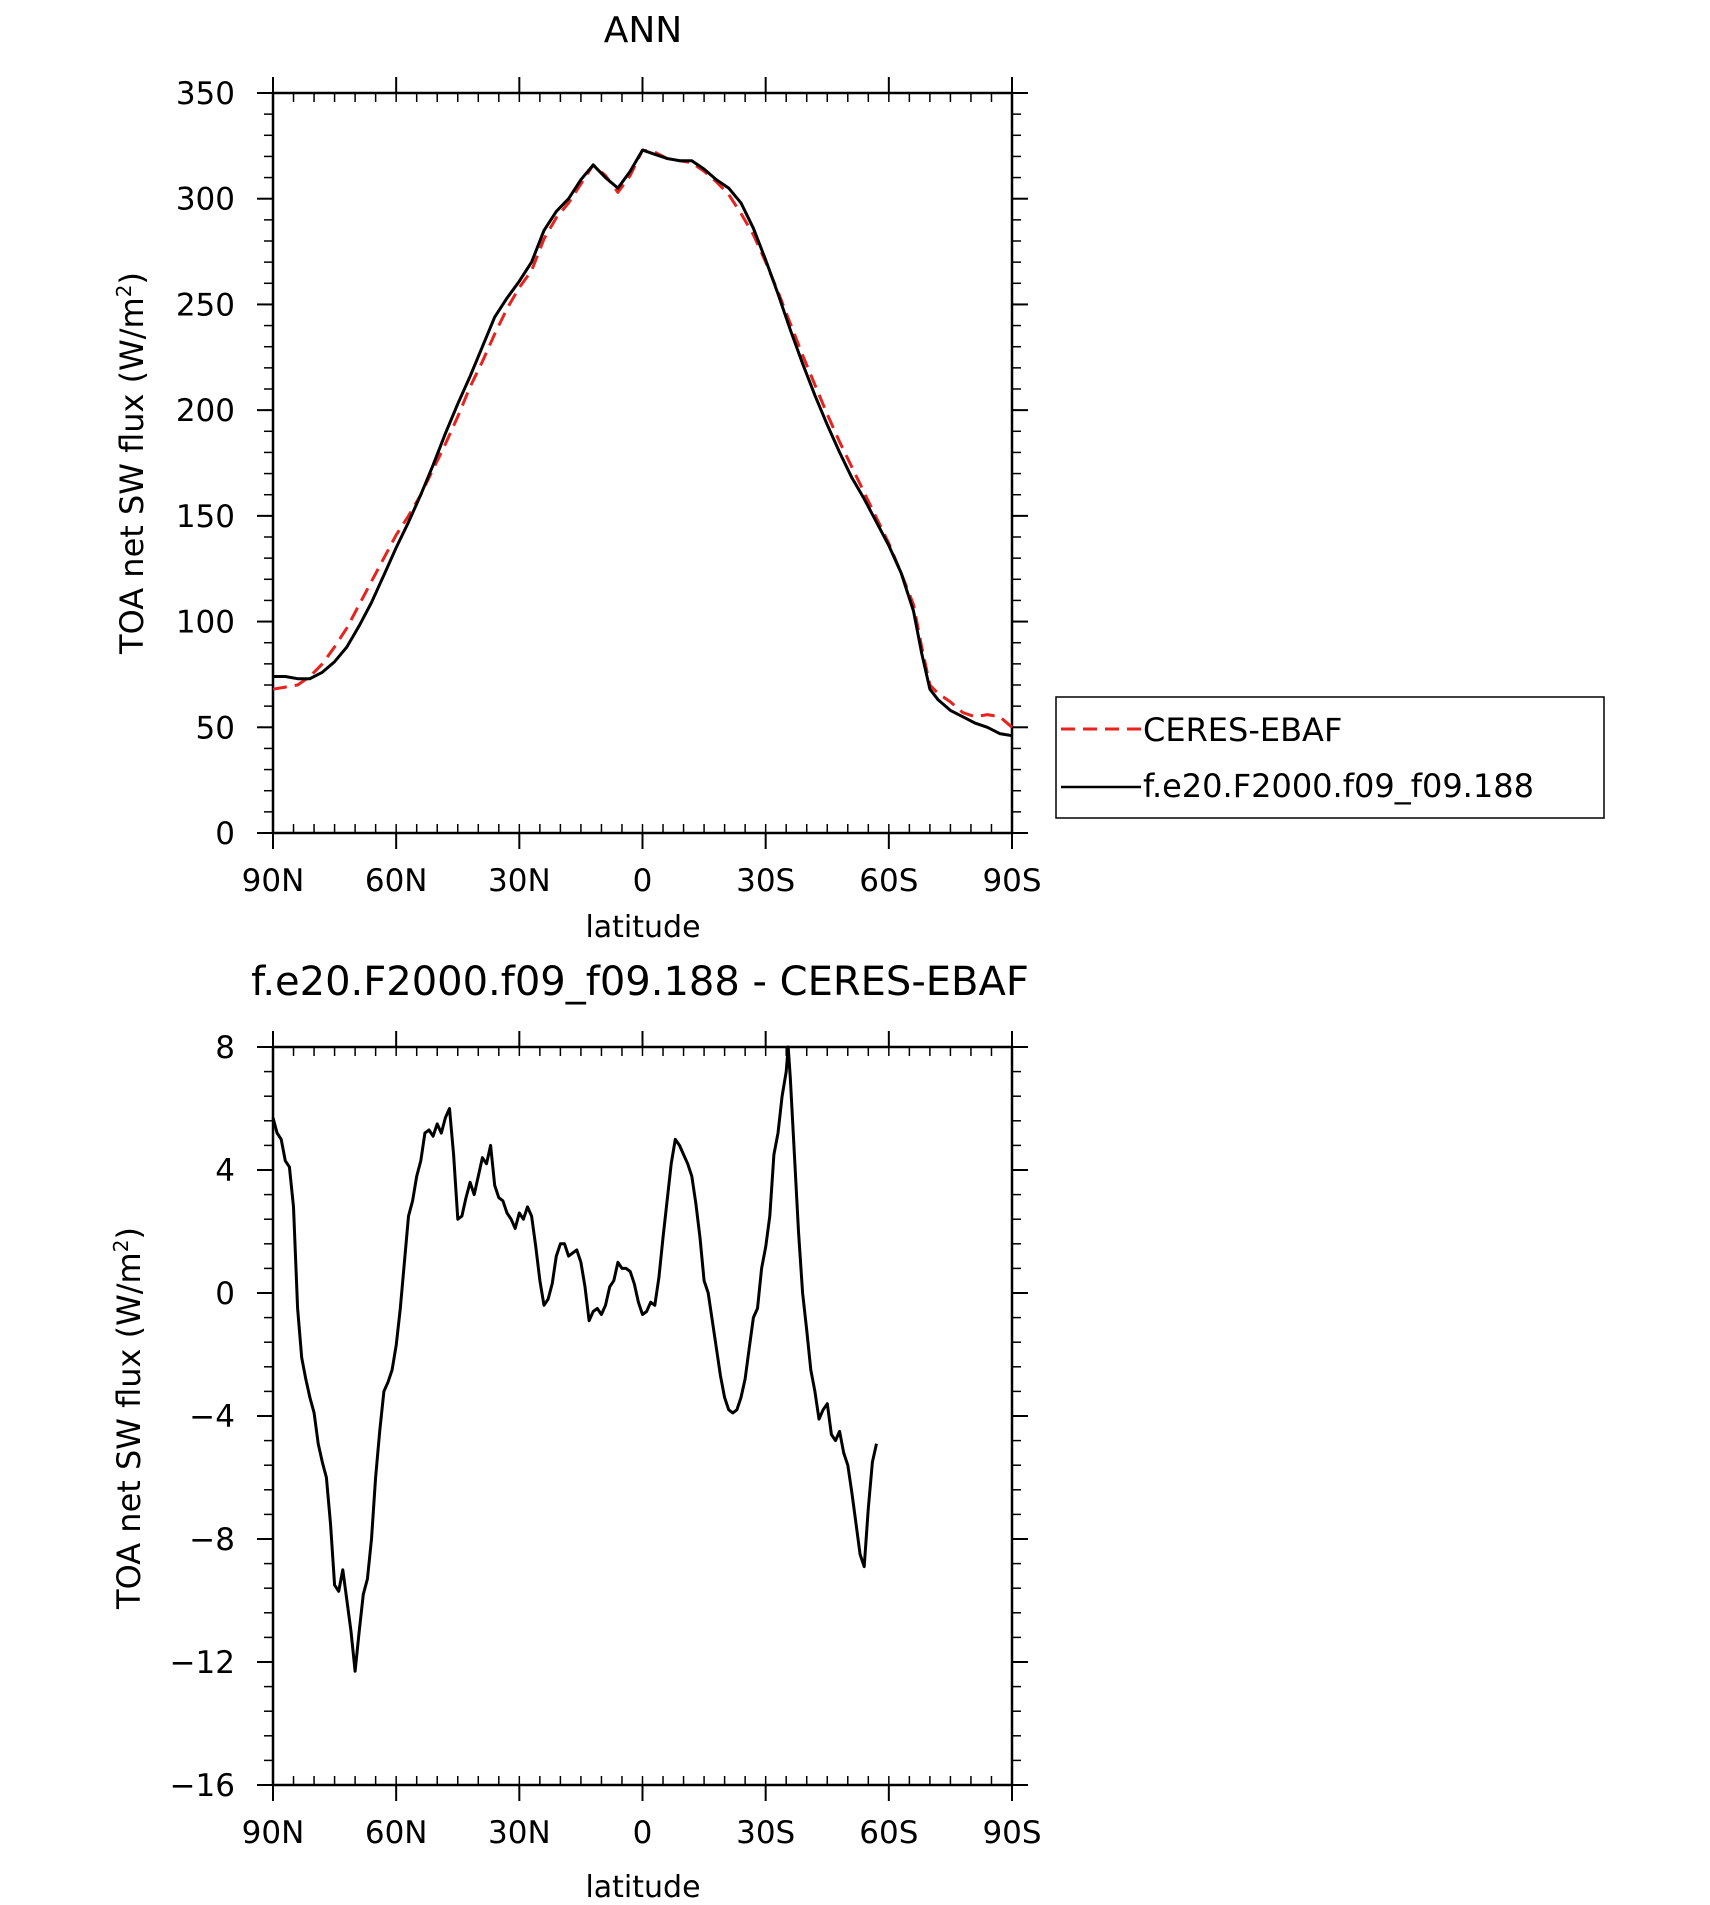 Image resolution: width=1710 pixels, height=1905 pixels. I want to click on panel0-x-tick-label: 60S, so click(888, 881).